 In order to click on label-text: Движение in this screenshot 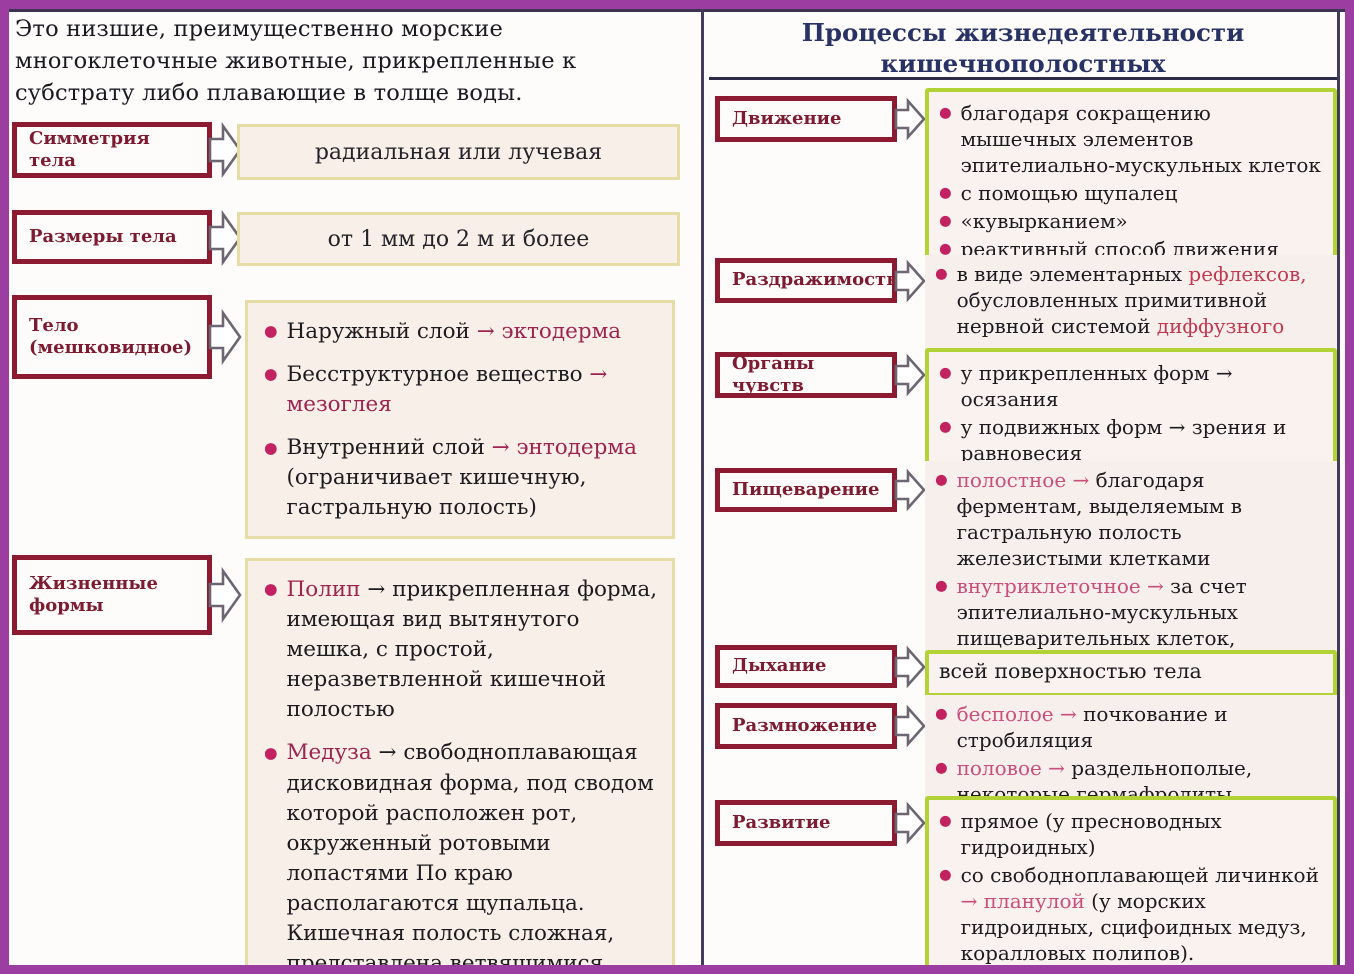, I will do `click(787, 118)`.